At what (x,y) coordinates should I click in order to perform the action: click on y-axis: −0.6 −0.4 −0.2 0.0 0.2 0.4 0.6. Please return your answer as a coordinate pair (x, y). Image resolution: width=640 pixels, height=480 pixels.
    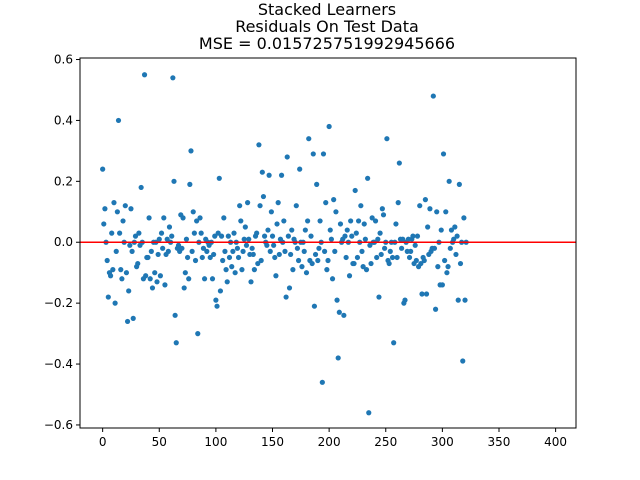
    Looking at the image, I should click on (62, 242).